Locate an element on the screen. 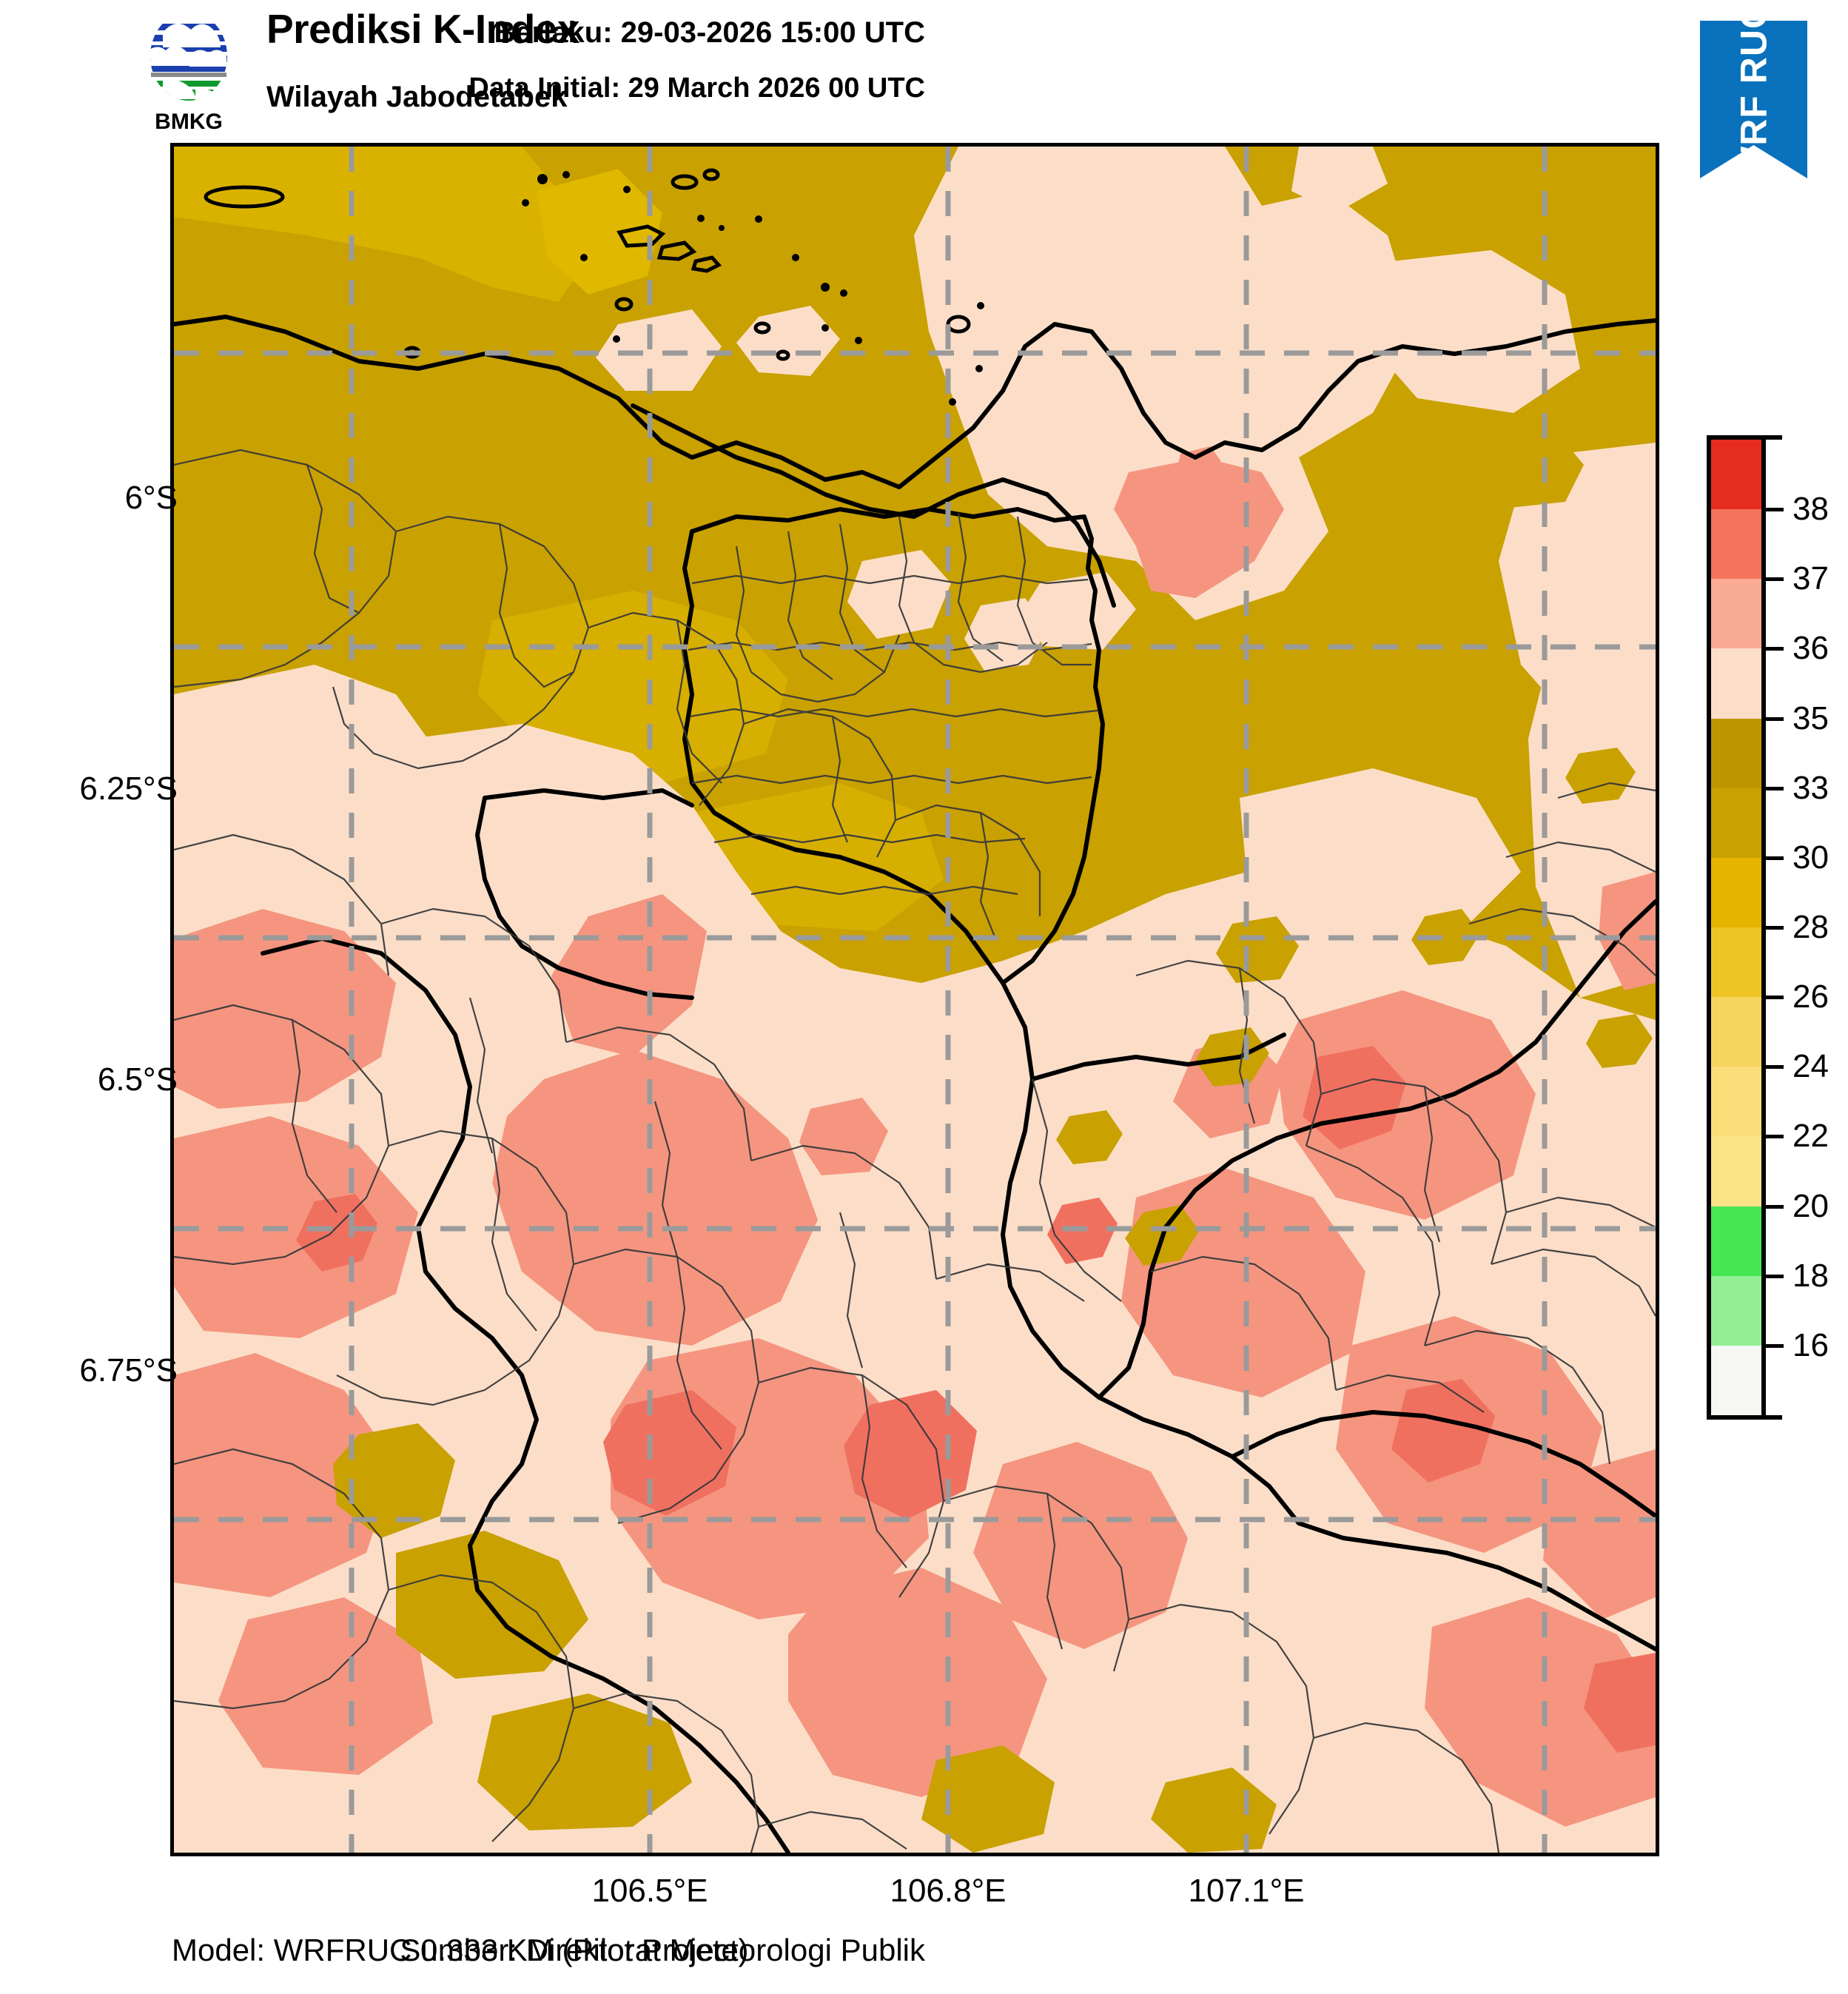  footer-source-label: Sumber: Direktorat Meteorologi Publik is located at coordinates (662, 1950).